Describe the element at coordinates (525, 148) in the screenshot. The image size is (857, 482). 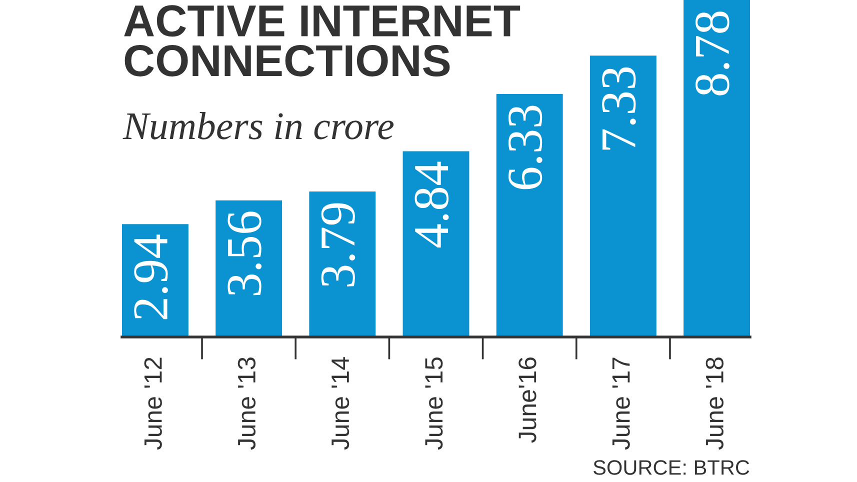
I see `data-label: 6.33` at that location.